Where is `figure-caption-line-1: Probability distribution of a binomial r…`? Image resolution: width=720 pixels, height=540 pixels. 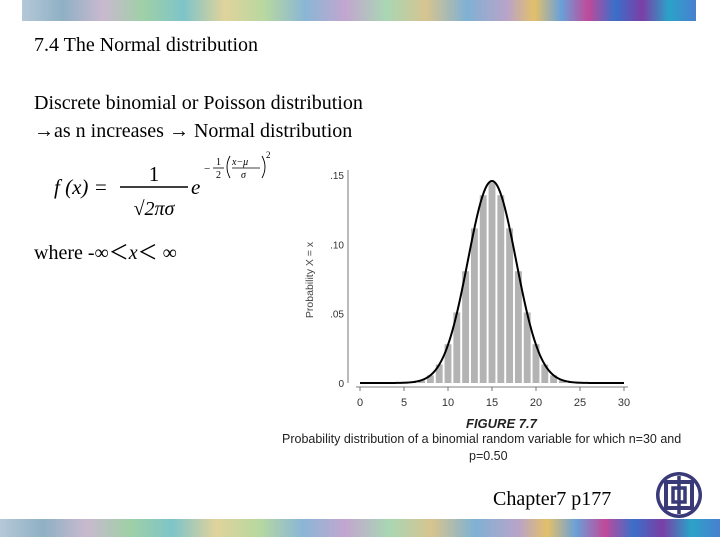 figure-caption-line-1: Probability distribution of a binomial r… is located at coordinates (482, 439).